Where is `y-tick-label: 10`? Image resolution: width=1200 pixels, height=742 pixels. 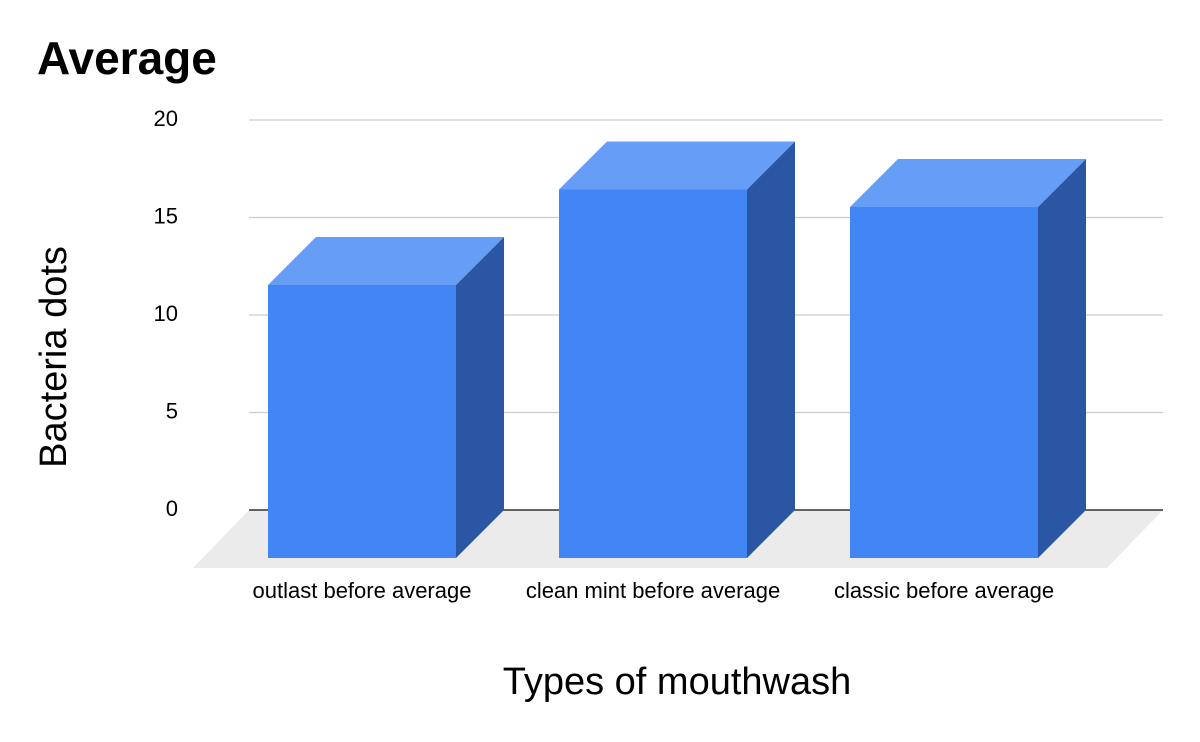 y-tick-label: 10 is located at coordinates (166, 313).